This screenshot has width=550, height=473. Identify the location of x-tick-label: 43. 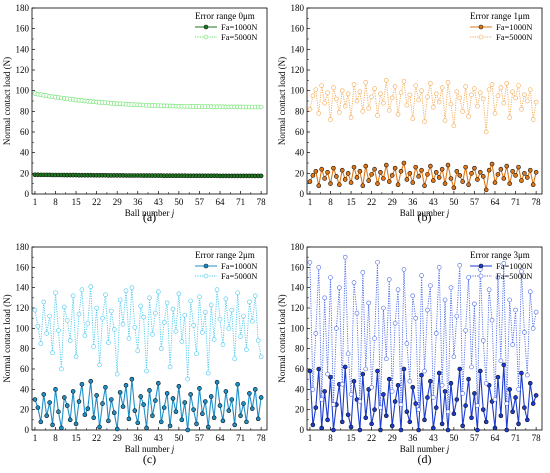
(159, 438).